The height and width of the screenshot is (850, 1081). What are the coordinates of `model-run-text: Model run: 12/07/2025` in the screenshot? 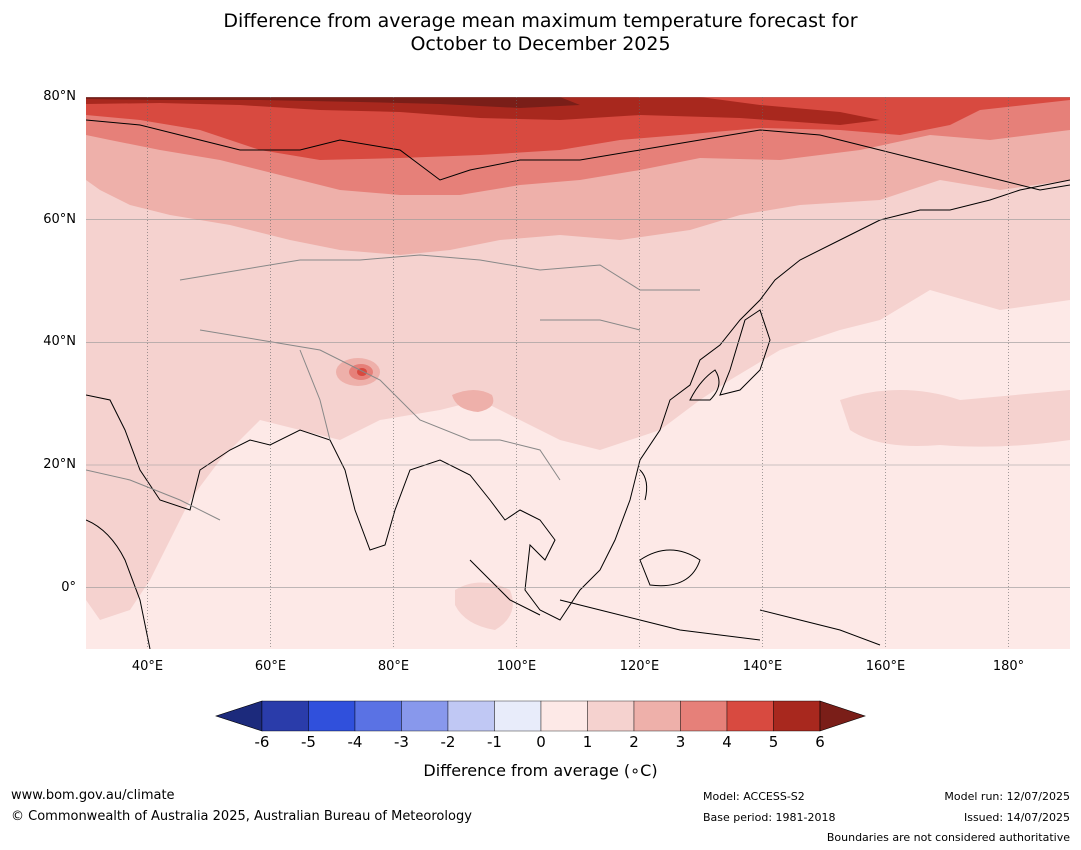 It's located at (1007, 796).